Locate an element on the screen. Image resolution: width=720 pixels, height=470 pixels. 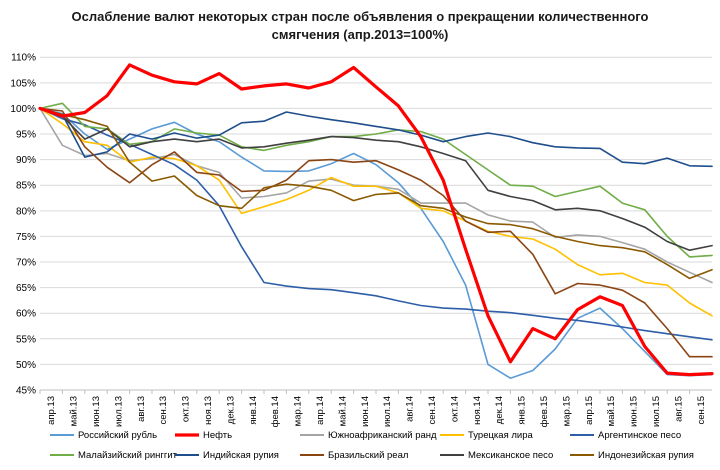
legend-label: Индонезийская рупия is located at coordinates (646, 455).